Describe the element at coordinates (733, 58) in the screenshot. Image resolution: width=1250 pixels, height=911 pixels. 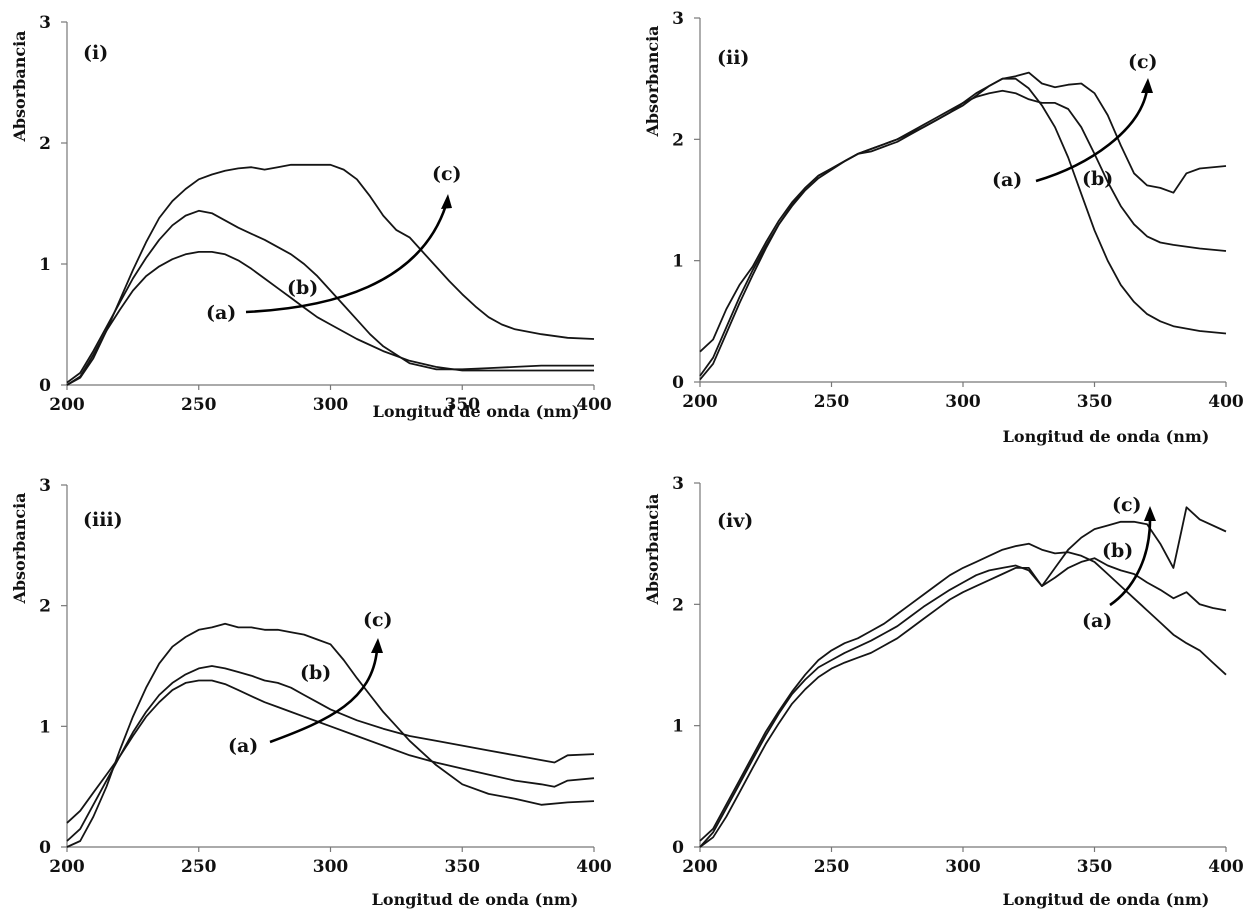
I see `panel-label: (ii)` at that location.